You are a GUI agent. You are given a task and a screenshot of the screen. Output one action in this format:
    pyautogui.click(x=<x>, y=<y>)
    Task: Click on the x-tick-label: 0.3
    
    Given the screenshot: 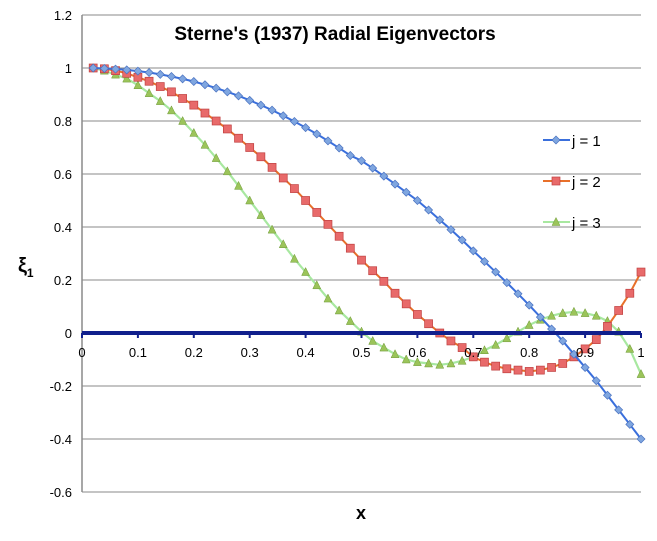 What is the action you would take?
    pyautogui.click(x=250, y=352)
    